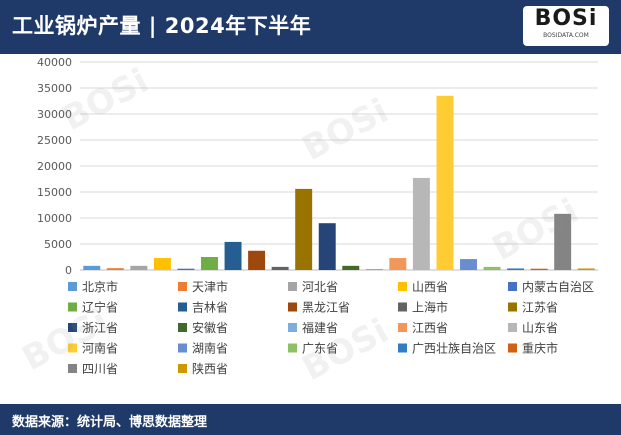 Image resolution: width=621 pixels, height=435 pixels. Describe the element at coordinates (54, 140) in the screenshot. I see `y-tick-label: 25000` at that location.